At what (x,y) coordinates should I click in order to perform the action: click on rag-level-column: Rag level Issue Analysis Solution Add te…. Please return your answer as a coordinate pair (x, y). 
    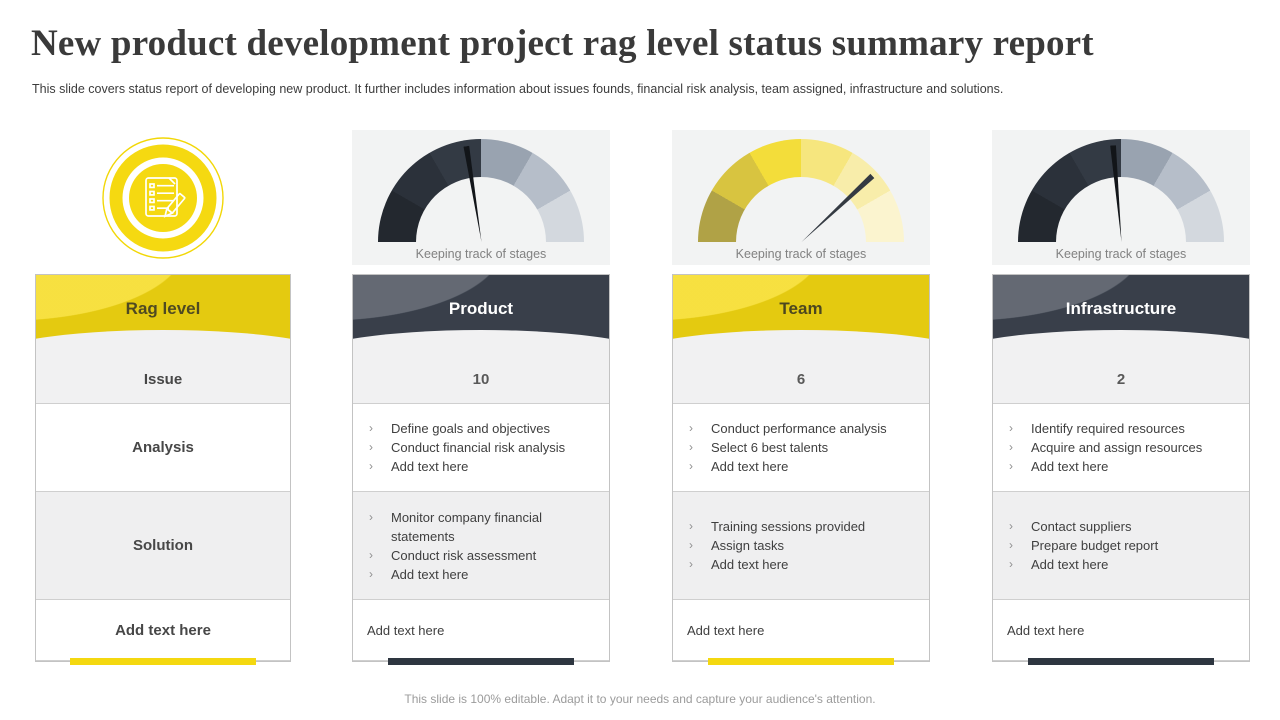
    Looking at the image, I should click on (163, 397).